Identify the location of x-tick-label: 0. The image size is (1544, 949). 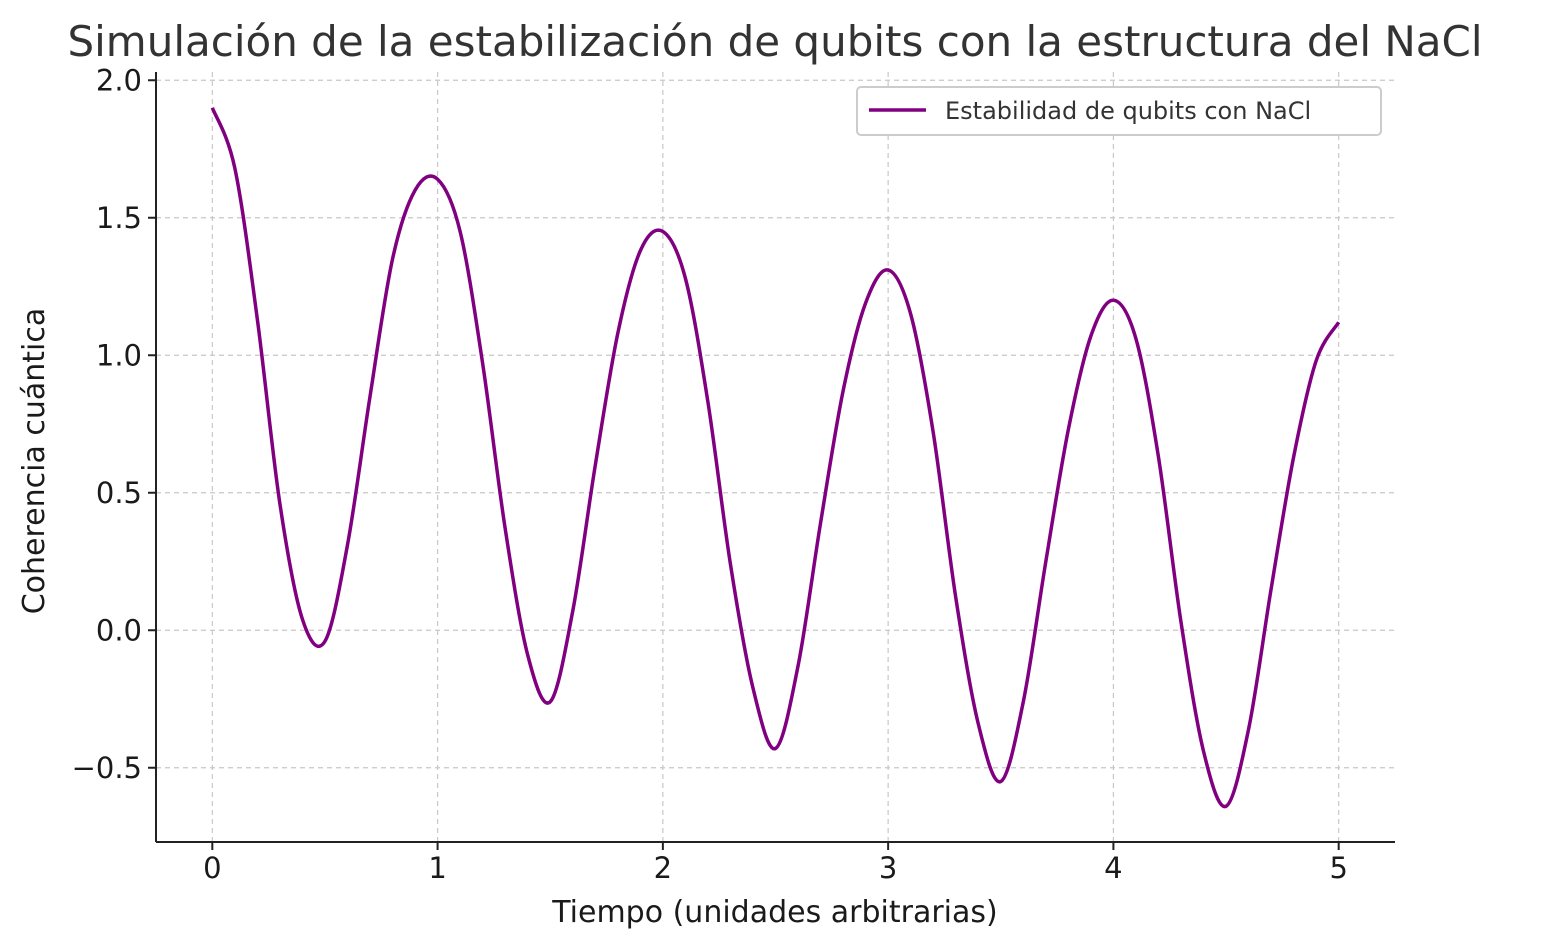
(212, 868).